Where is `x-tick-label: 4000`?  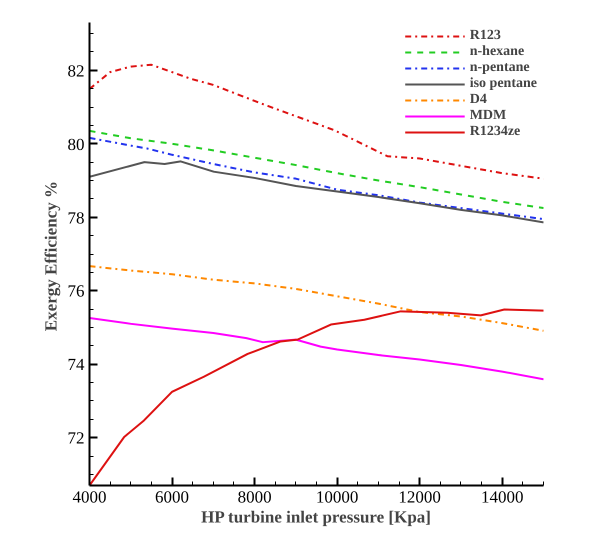 x-tick-label: 4000 is located at coordinates (89, 497).